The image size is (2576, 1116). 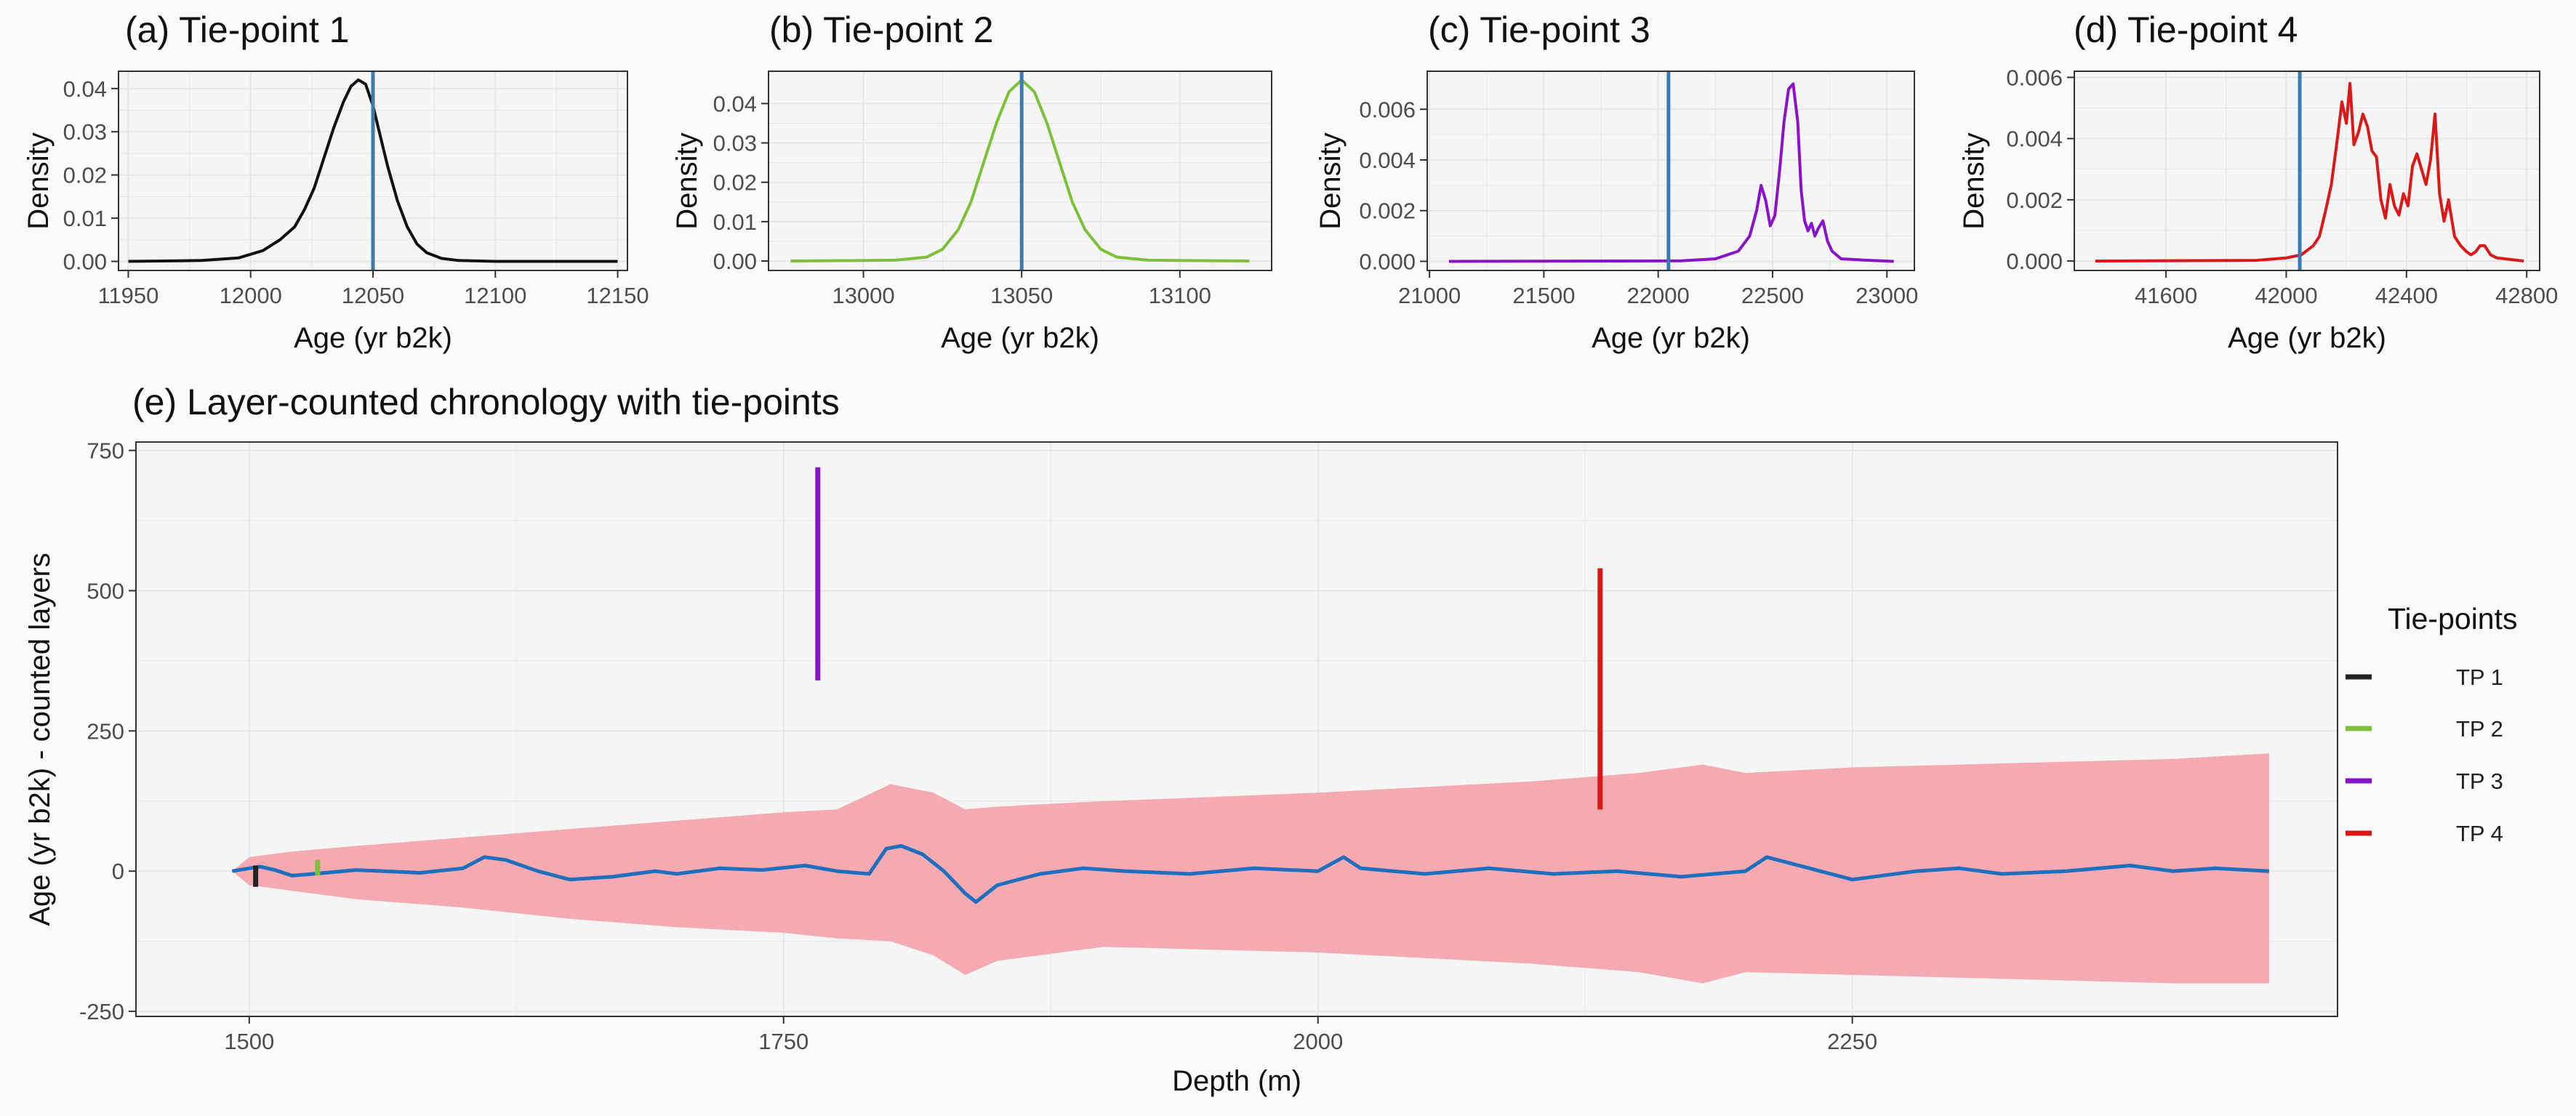 I want to click on x-tick-label: 13050, so click(x=1022, y=295).